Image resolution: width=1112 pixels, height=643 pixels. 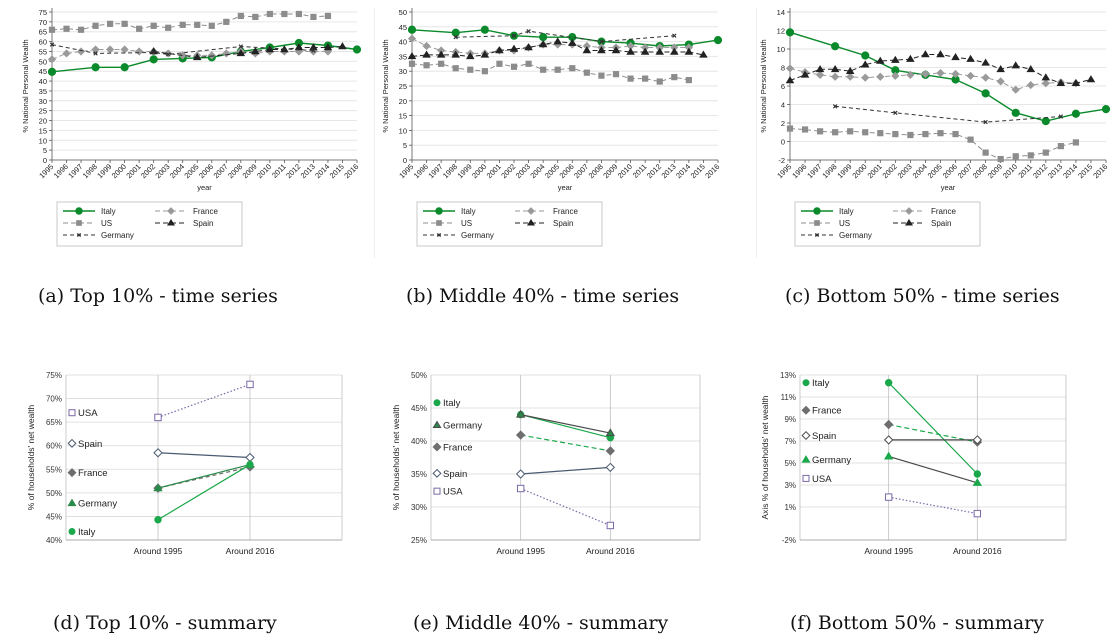 I want to click on series-line-italy, so click(x=565, y=426).